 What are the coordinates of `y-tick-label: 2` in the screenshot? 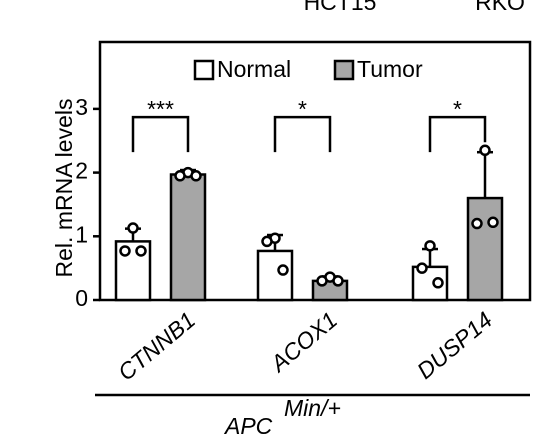 It's located at (81, 171).